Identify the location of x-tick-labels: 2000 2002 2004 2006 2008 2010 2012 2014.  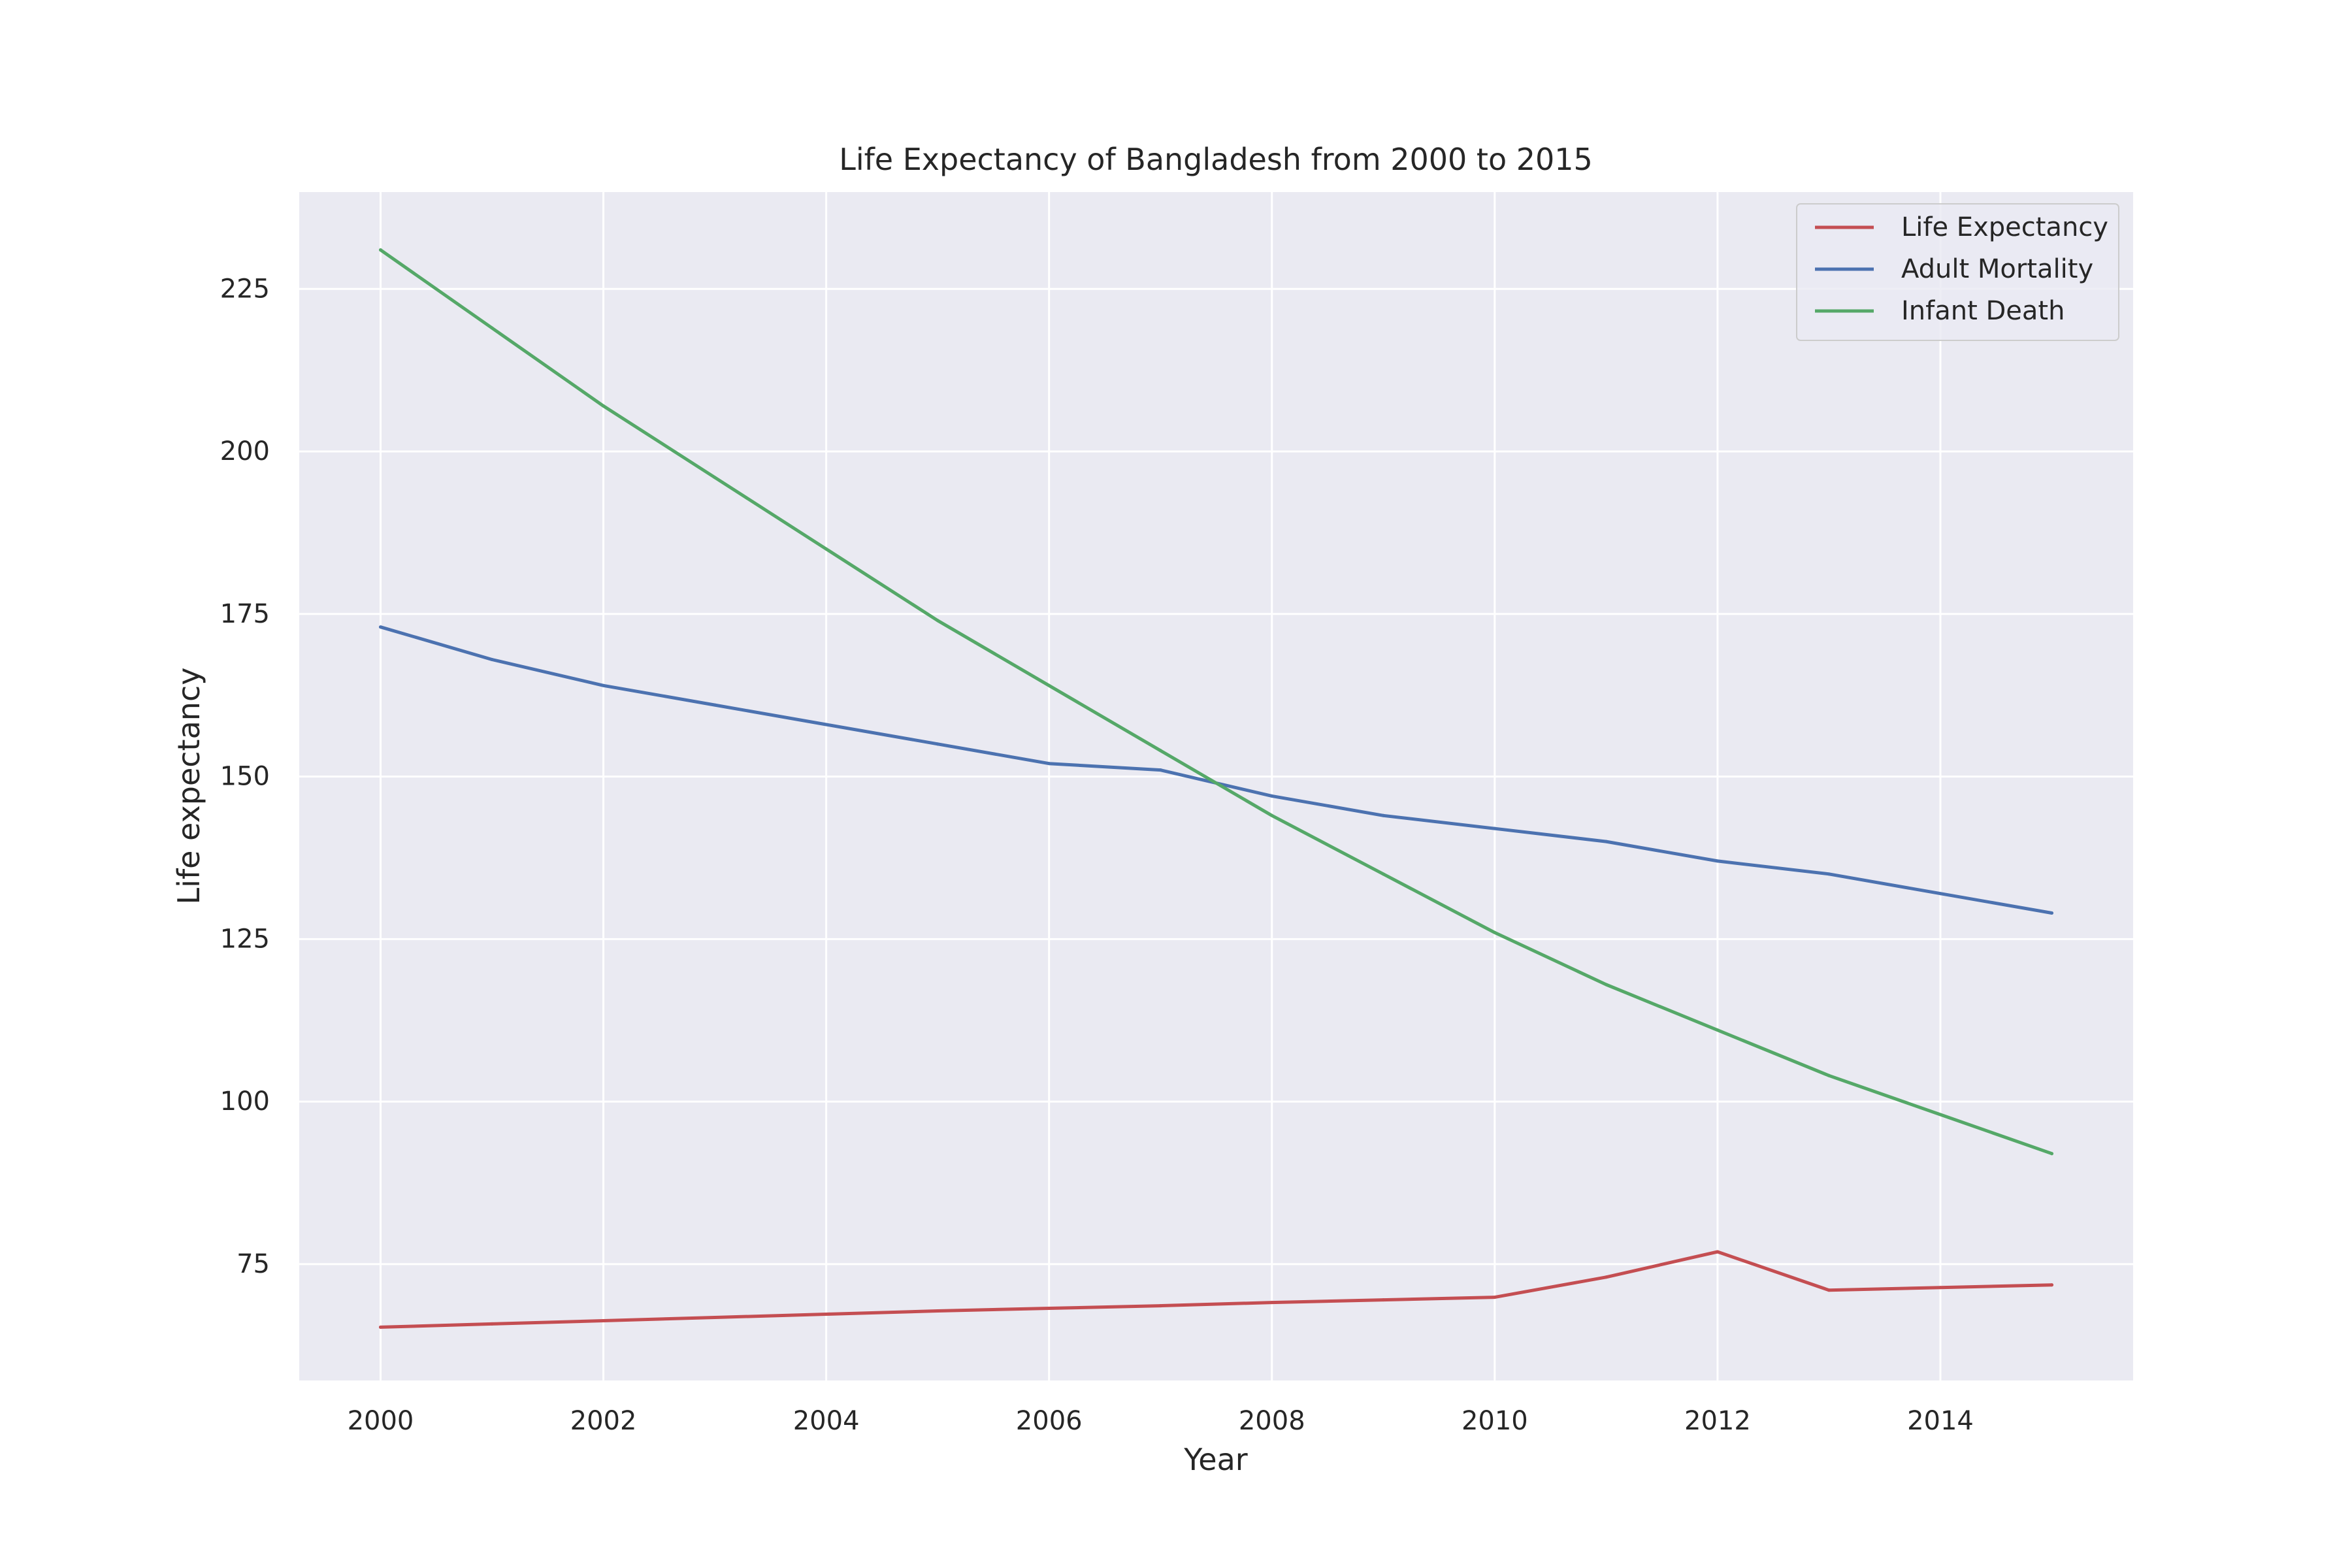
(1161, 1421).